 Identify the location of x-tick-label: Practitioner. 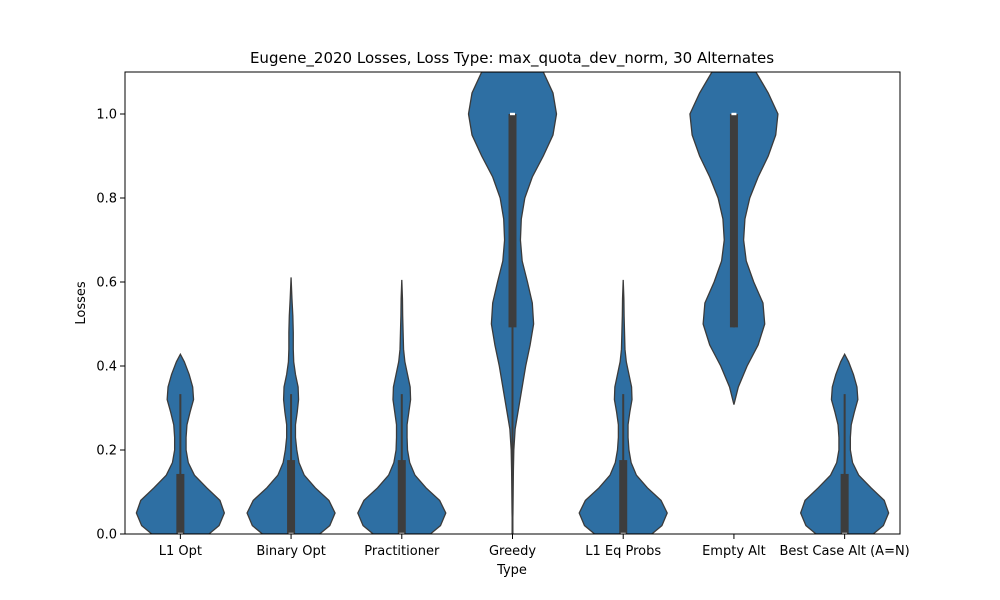
(402, 551).